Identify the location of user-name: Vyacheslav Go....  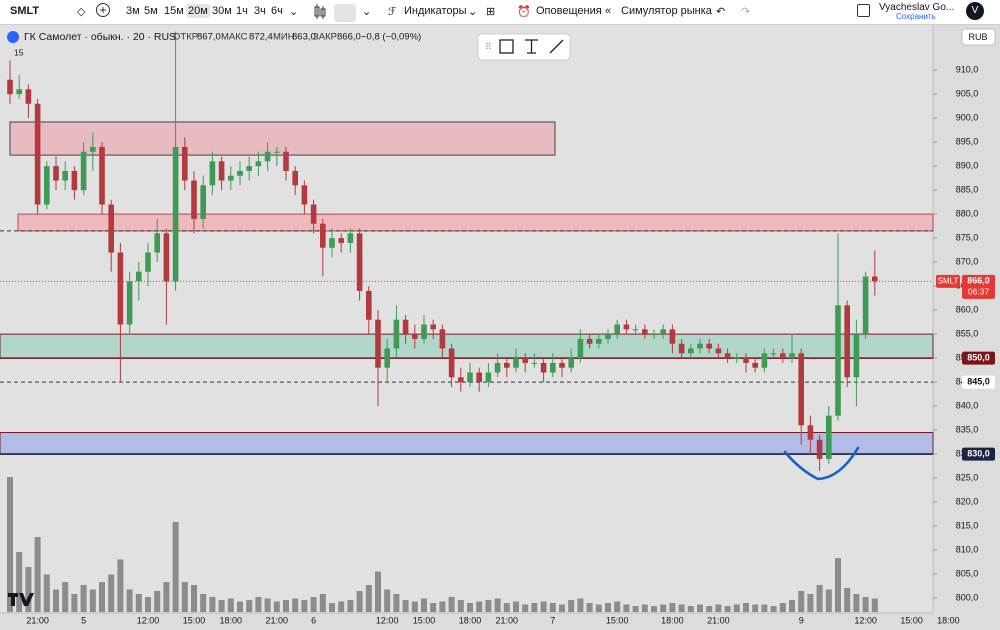
(917, 7).